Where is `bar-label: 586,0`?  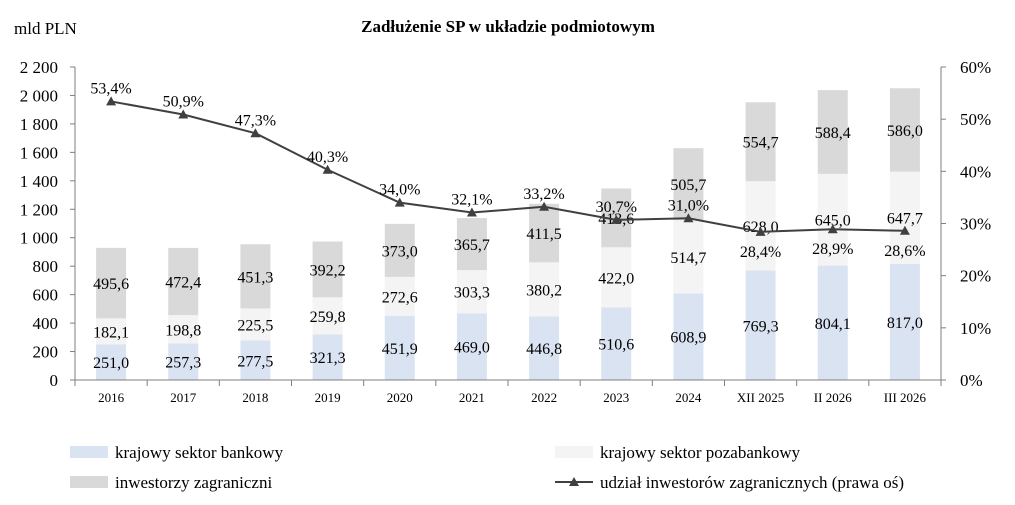 bar-label: 586,0 is located at coordinates (905, 131).